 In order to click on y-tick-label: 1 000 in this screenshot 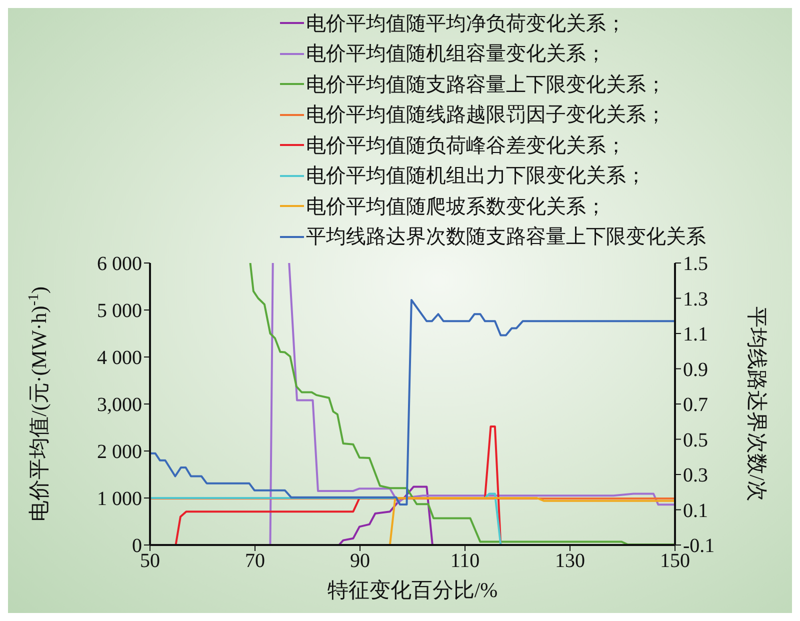, I will do `click(119, 499)`.